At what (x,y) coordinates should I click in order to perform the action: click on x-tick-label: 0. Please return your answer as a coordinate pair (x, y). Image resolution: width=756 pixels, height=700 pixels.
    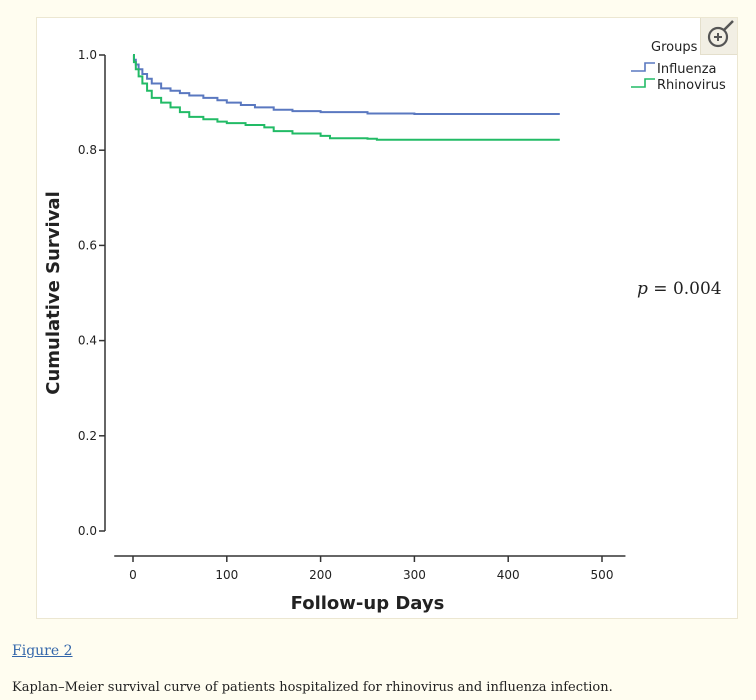
    Looking at the image, I should click on (133, 575).